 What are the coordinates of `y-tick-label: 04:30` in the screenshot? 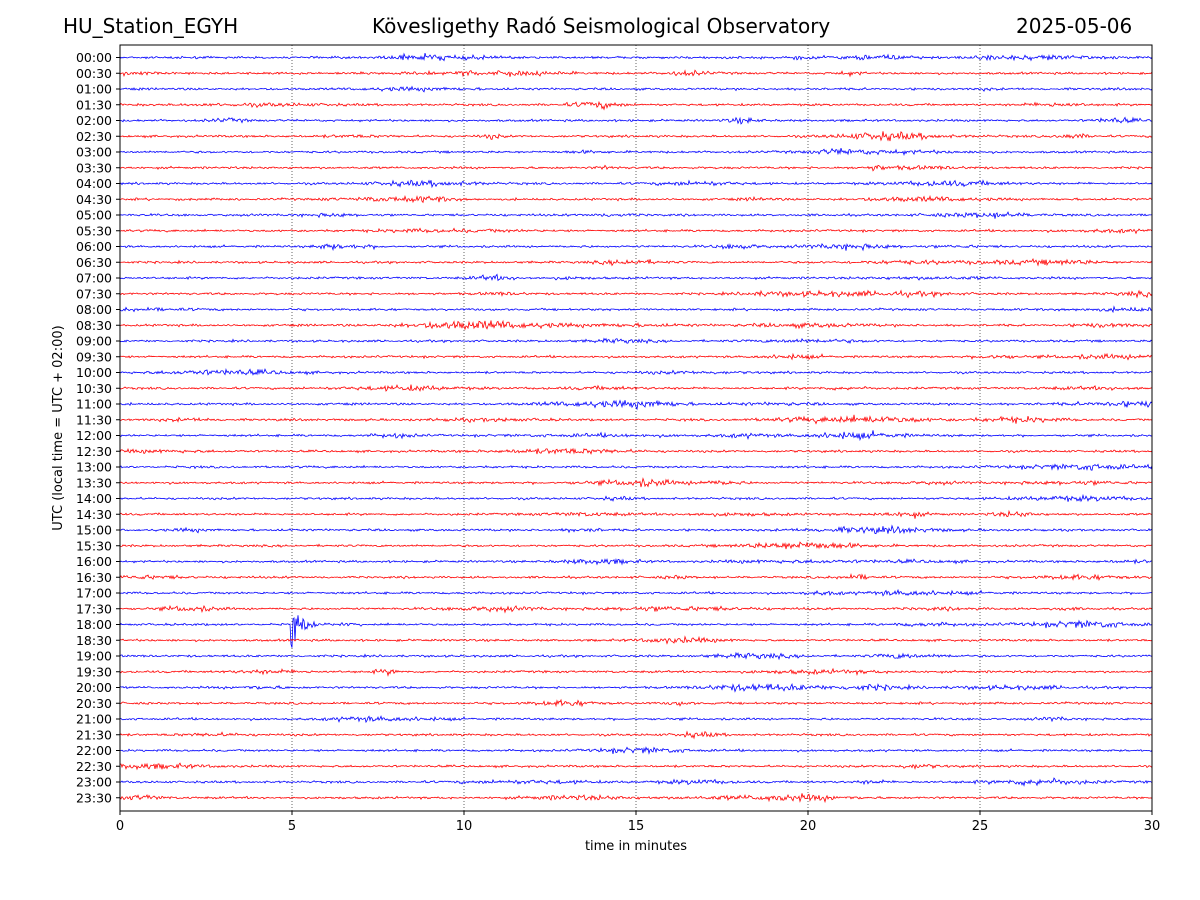 It's located at (94, 199).